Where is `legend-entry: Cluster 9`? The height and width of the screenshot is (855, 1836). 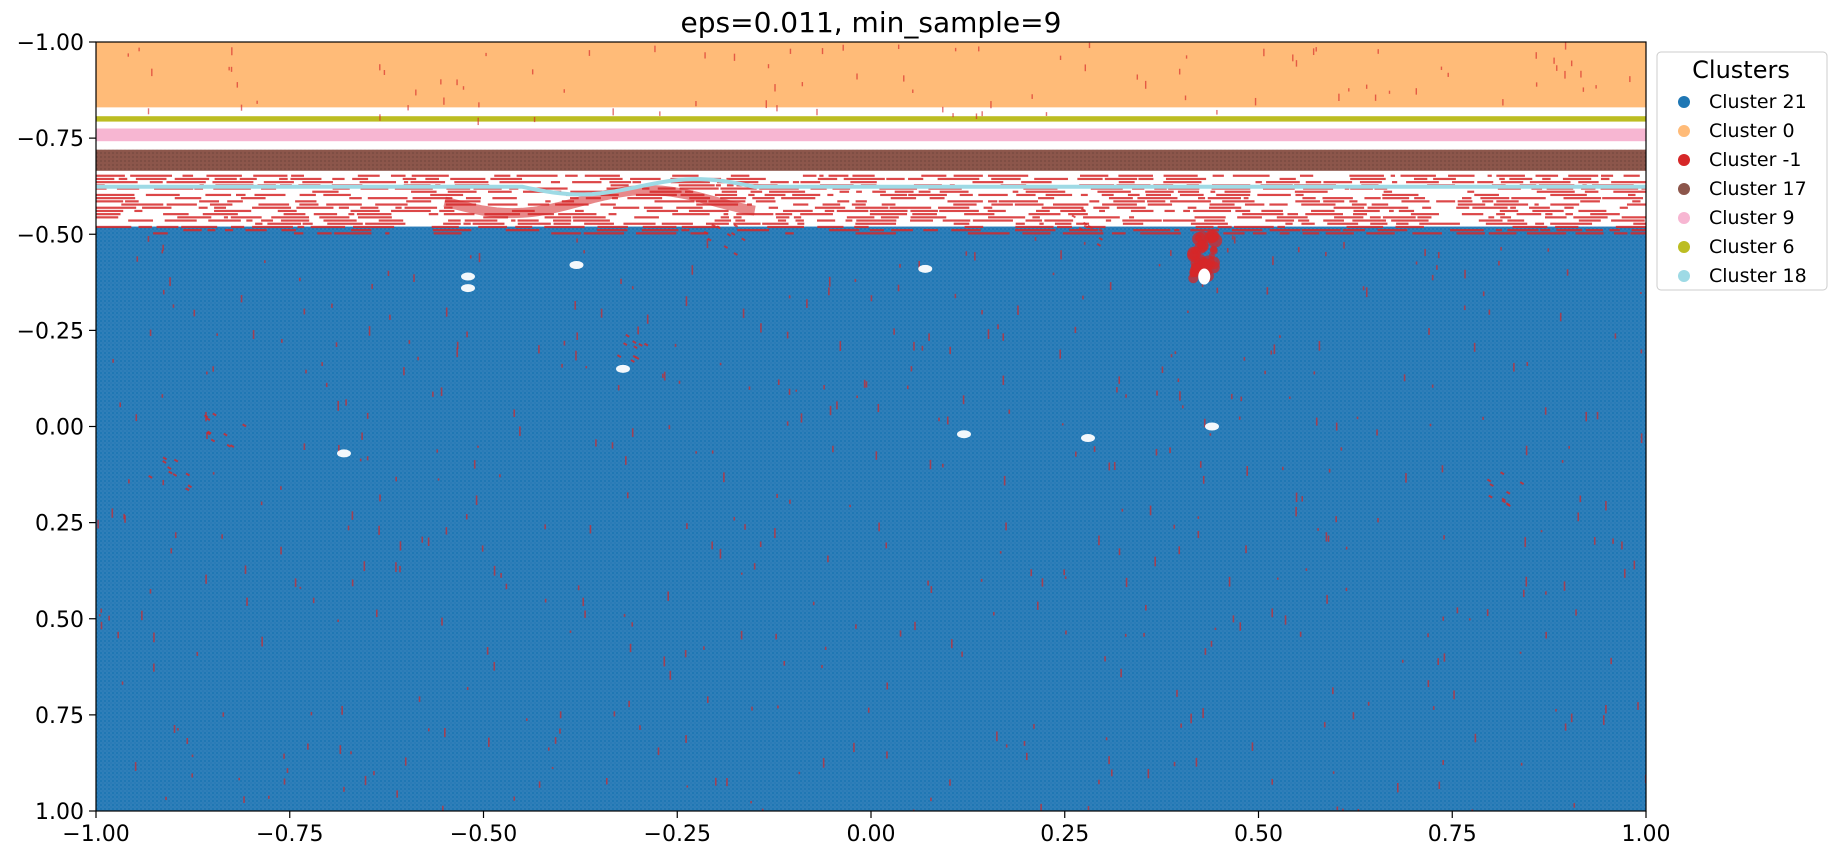
legend-entry: Cluster 9 is located at coordinates (1736, 218).